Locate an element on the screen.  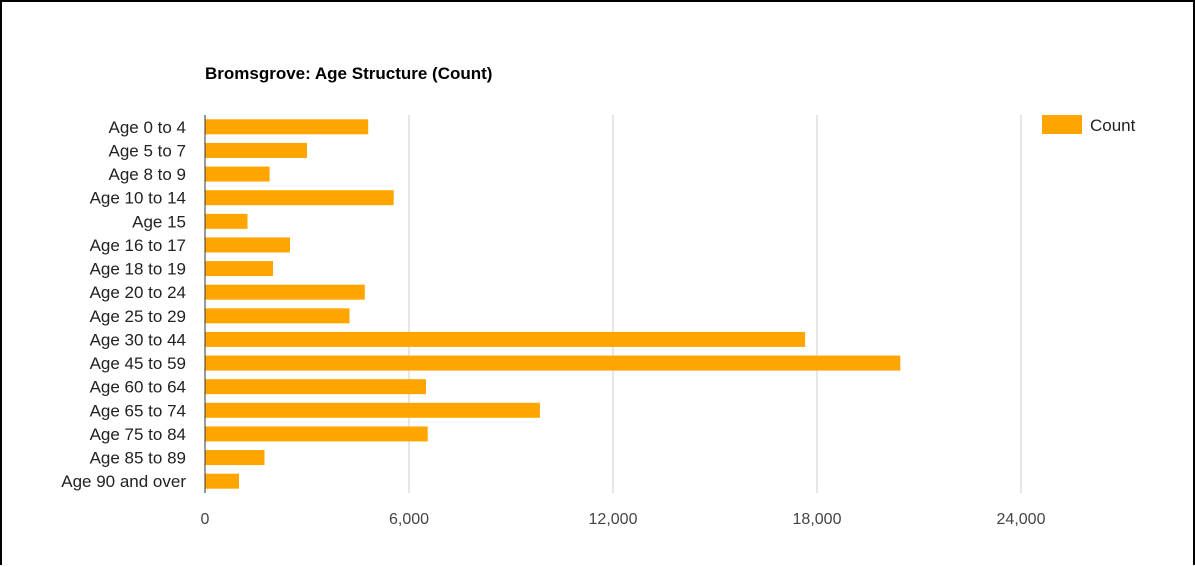
x-tick-label: 24,000 is located at coordinates (1021, 519).